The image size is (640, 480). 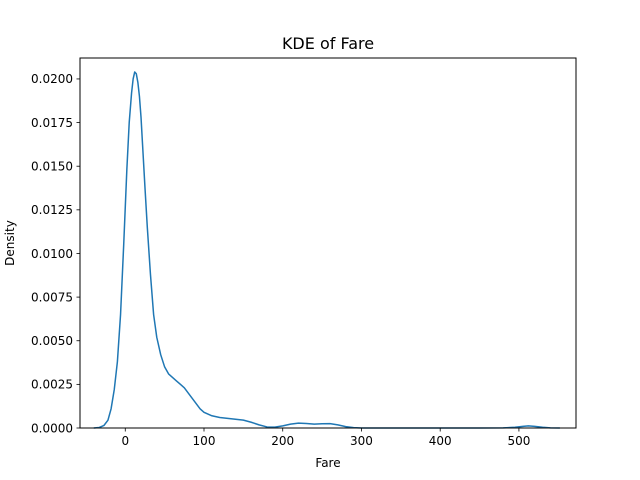 I want to click on x-tick-label: 200, so click(x=282, y=441).